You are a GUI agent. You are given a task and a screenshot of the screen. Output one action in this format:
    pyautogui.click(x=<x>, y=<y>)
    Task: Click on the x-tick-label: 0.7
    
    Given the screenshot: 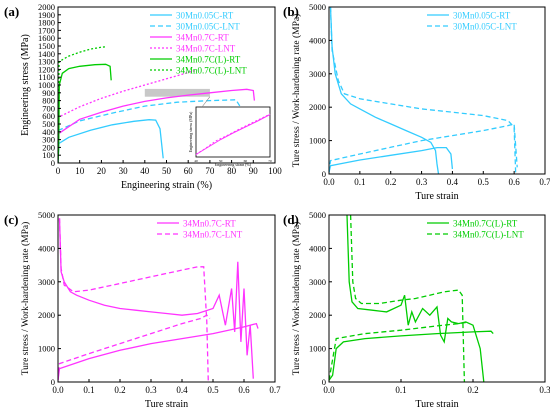 What is the action you would take?
    pyautogui.click(x=275, y=390)
    